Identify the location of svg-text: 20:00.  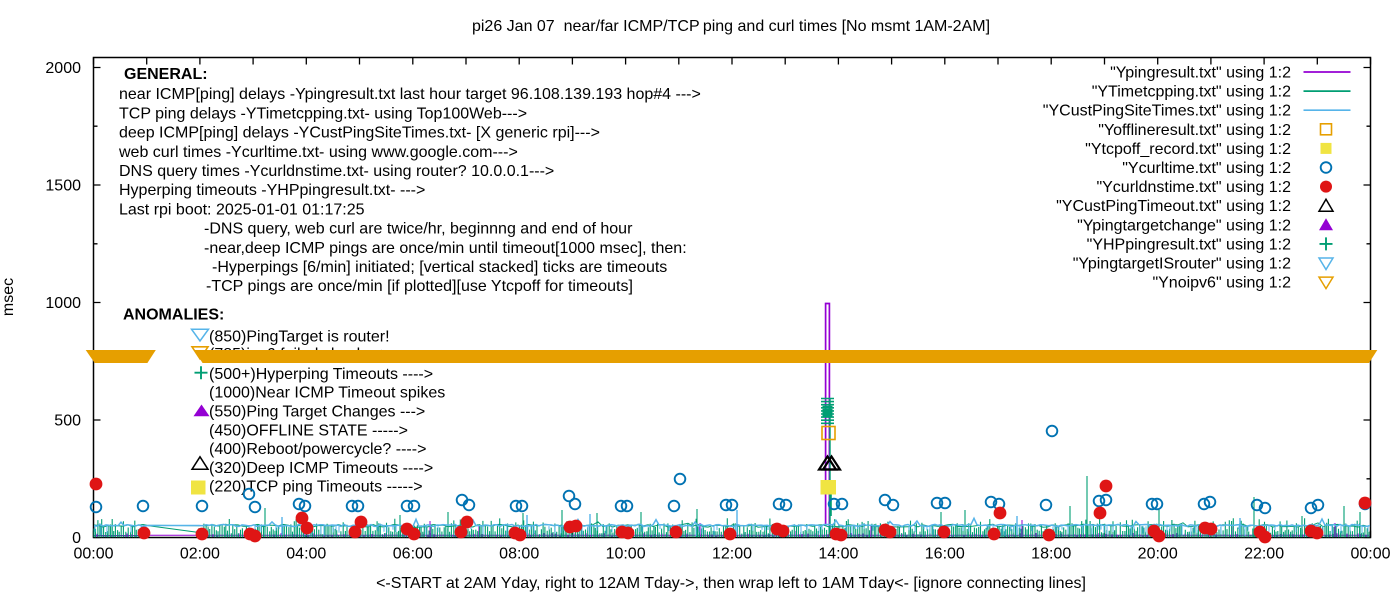
(1158, 554).